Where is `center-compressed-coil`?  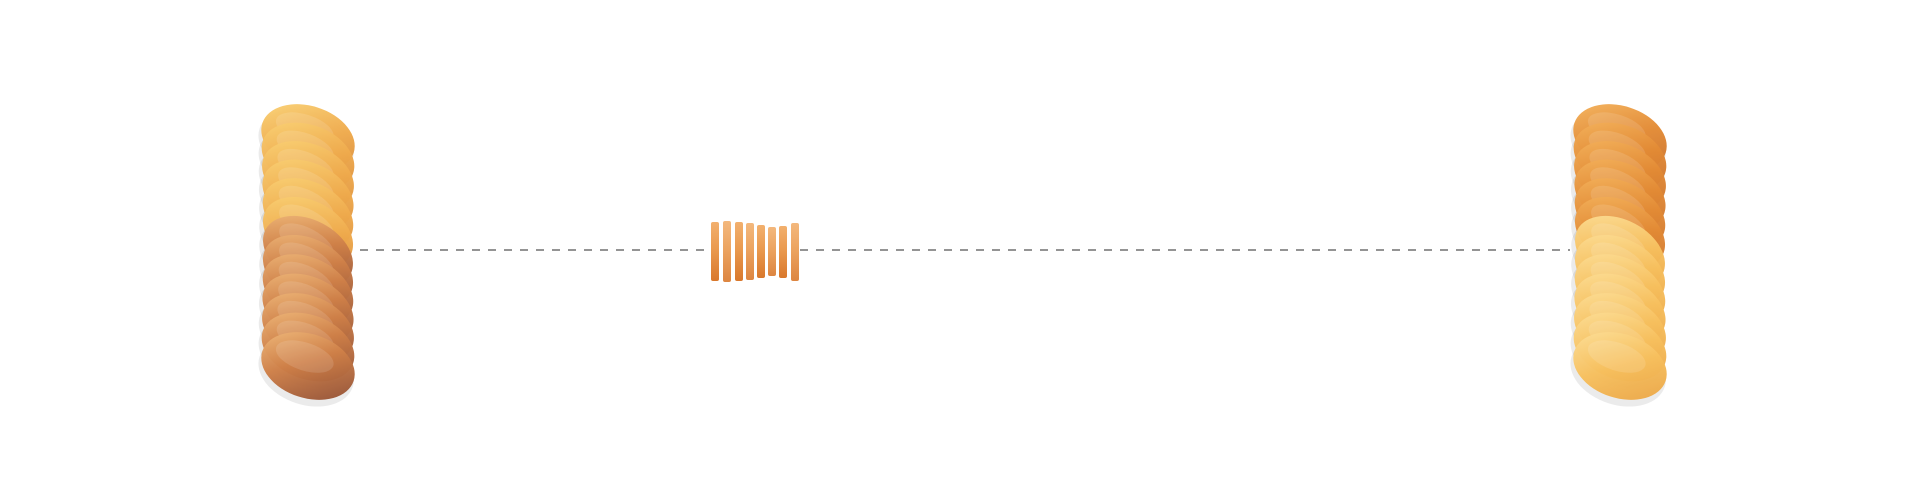 center-compressed-coil is located at coordinates (755, 251).